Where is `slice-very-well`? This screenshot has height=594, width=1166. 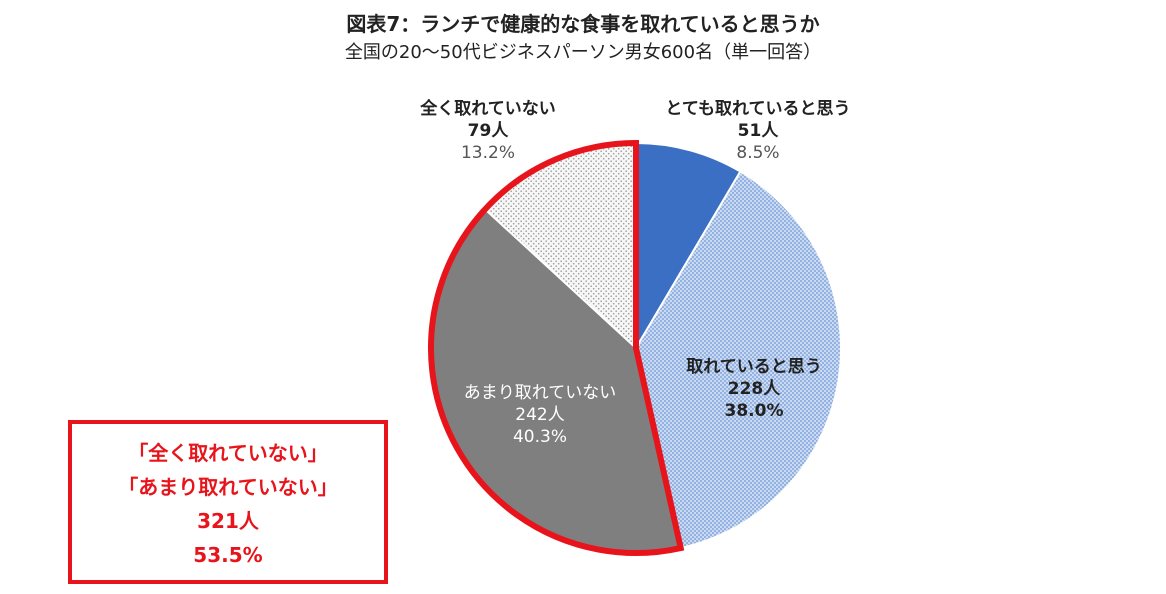 slice-very-well is located at coordinates (688, 246).